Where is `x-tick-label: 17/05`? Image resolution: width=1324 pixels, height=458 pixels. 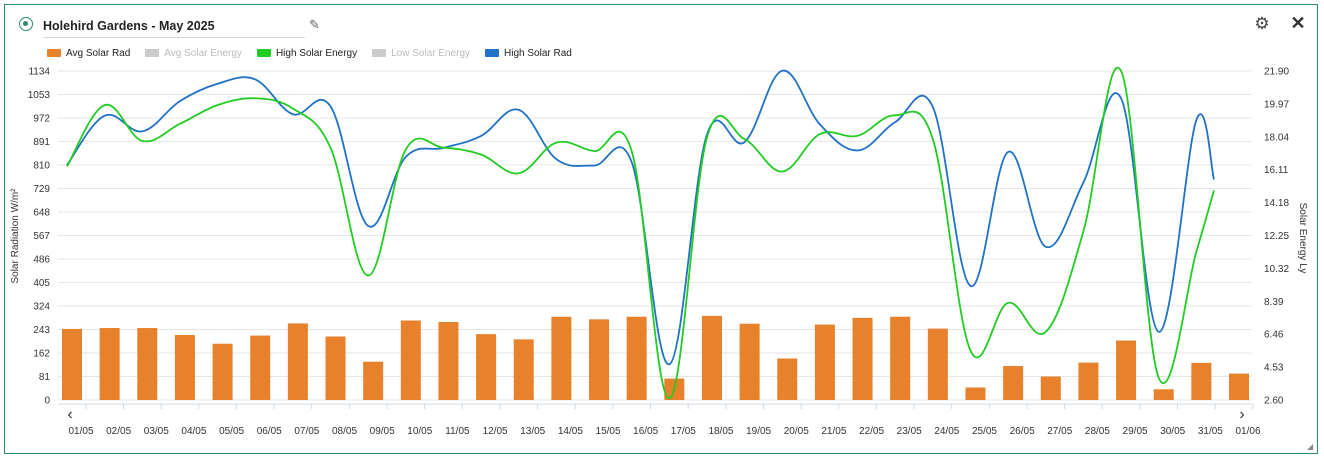 x-tick-label: 17/05 is located at coordinates (683, 431).